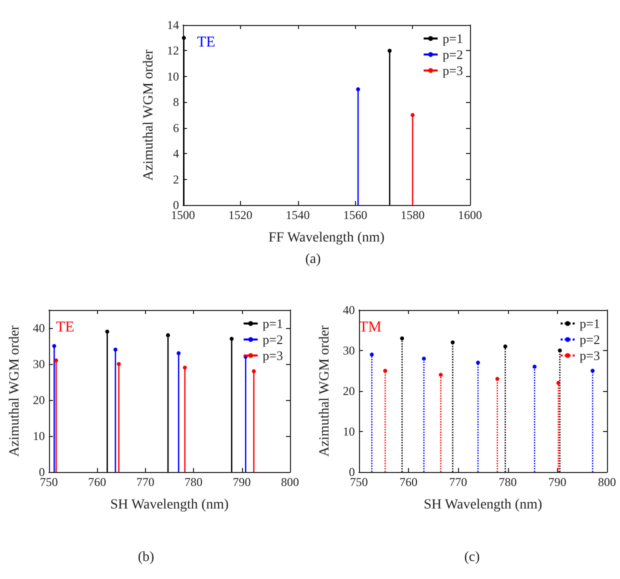 This screenshot has width=620, height=579. Describe the element at coordinates (240, 215) in the screenshot. I see `x-tick-label: 1520` at that location.